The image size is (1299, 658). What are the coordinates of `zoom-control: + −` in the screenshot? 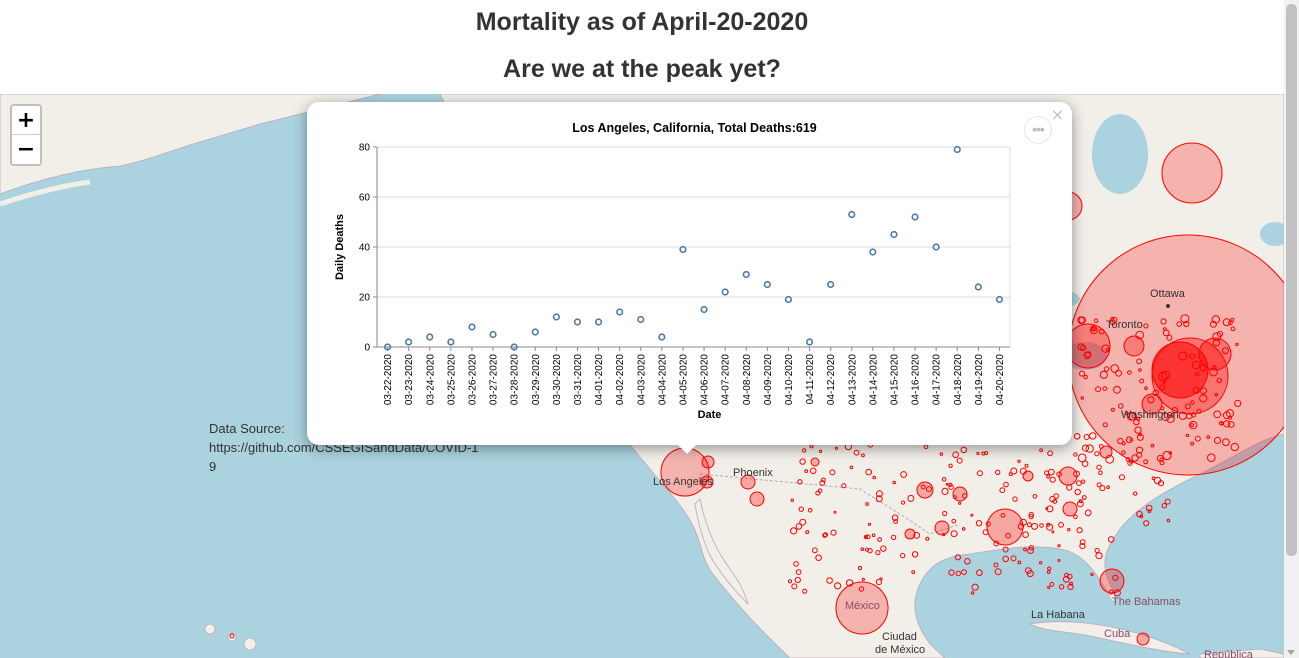 It's located at (26, 135).